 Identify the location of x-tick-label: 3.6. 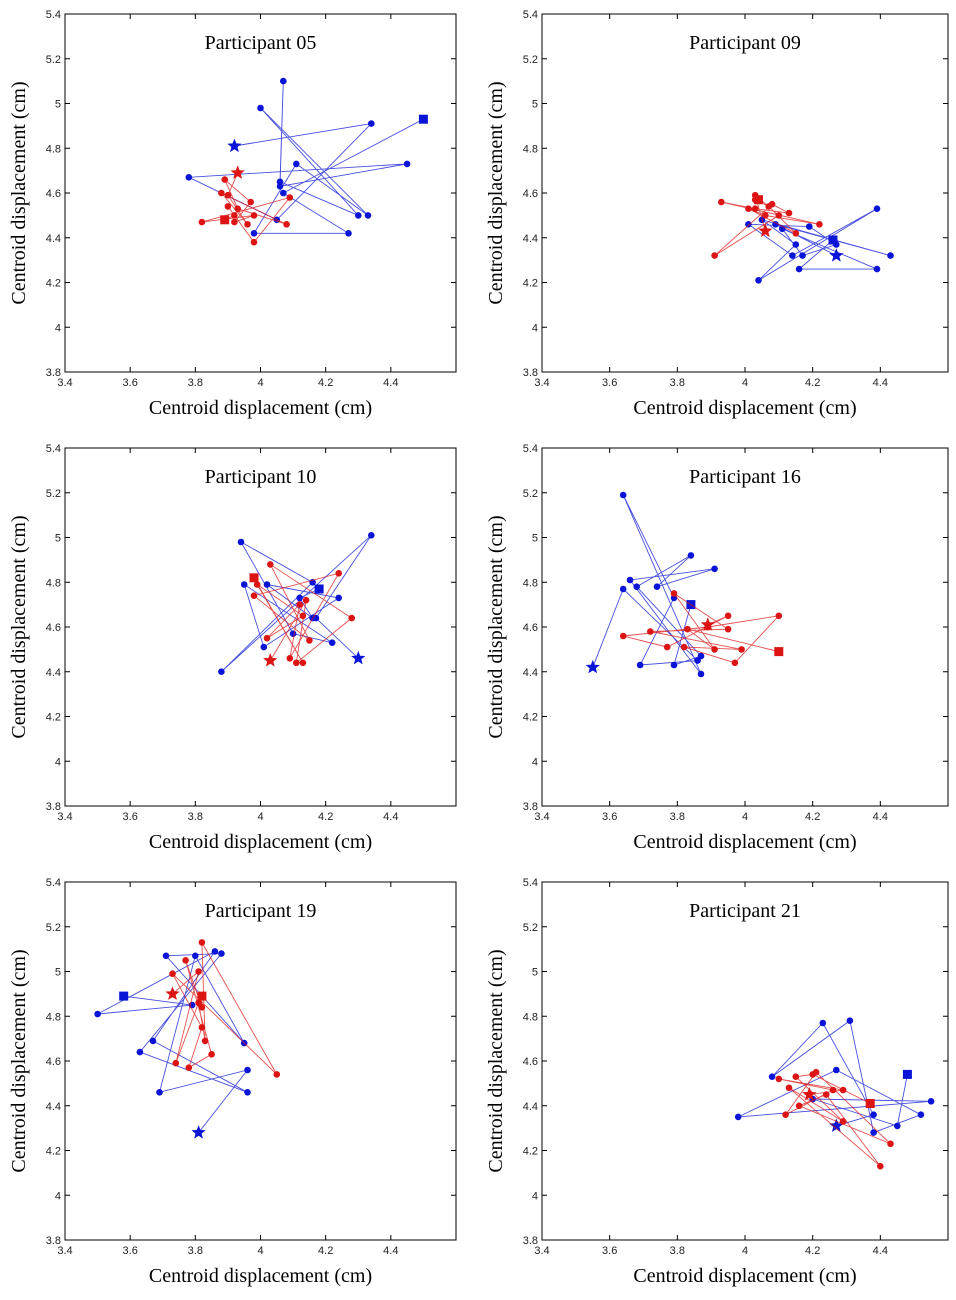
(609, 383).